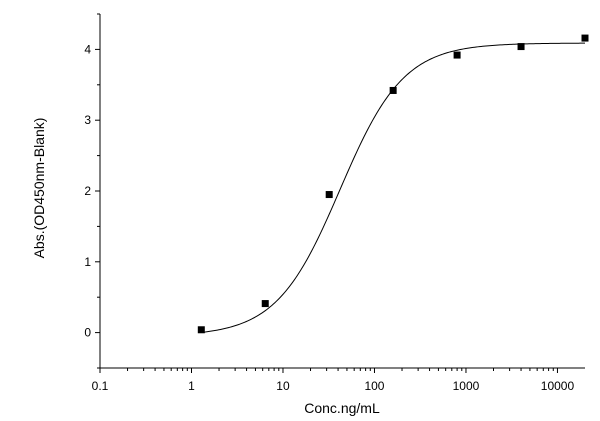 Image resolution: width=600 pixels, height=421 pixels. I want to click on y-tick-label: 1, so click(87, 262).